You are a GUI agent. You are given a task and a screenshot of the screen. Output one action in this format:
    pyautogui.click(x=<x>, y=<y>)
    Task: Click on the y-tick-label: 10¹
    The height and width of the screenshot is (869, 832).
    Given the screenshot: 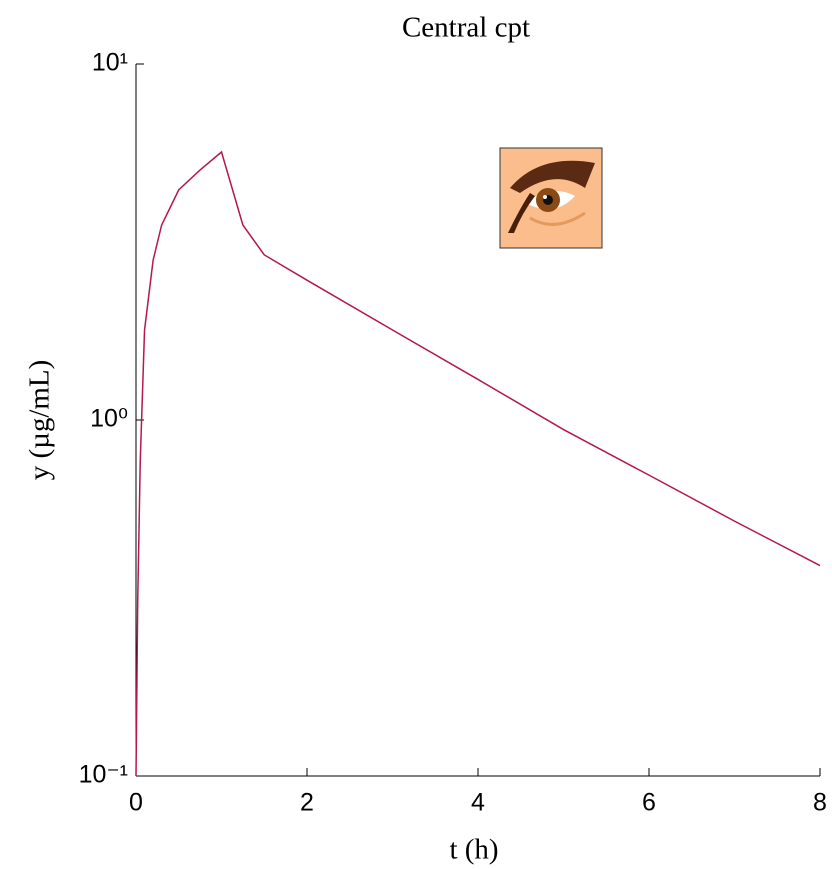 What is the action you would take?
    pyautogui.click(x=110, y=63)
    